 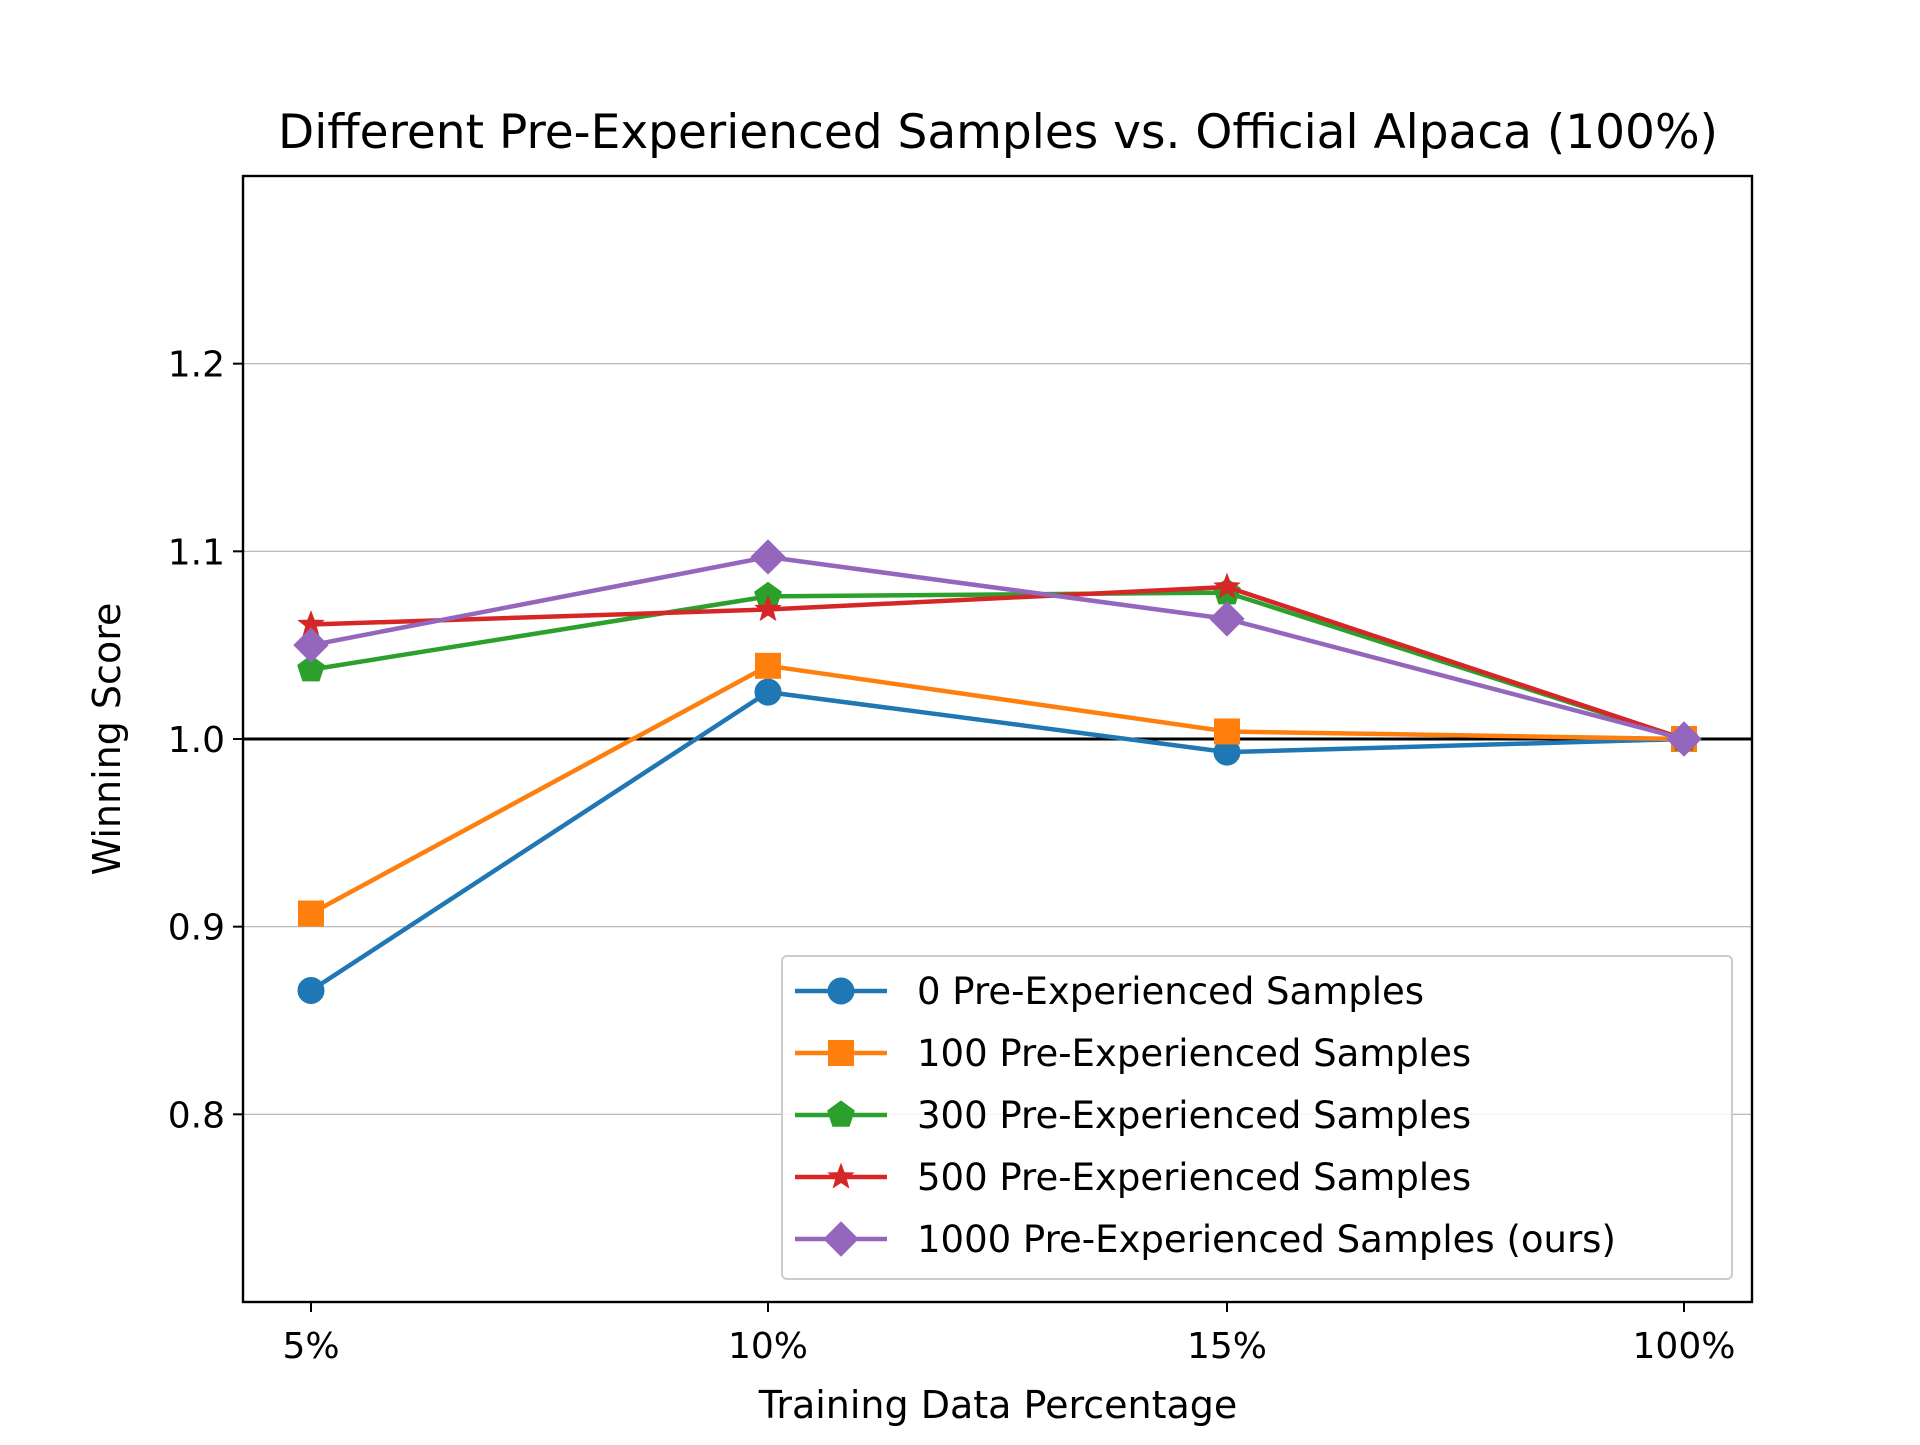 I want to click on legend-entry: 500 Pre-Experienced Samples, so click(x=1133, y=1177).